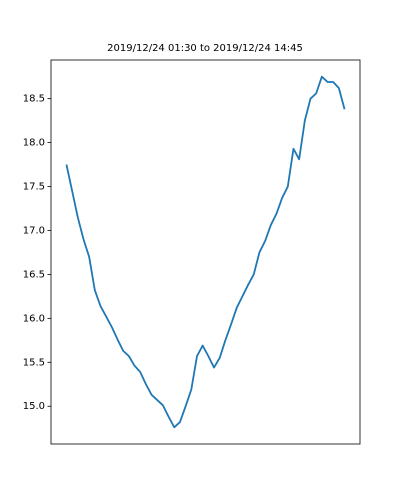 The image size is (400, 500). I want to click on y-tick-label: 18.5, so click(34, 99).